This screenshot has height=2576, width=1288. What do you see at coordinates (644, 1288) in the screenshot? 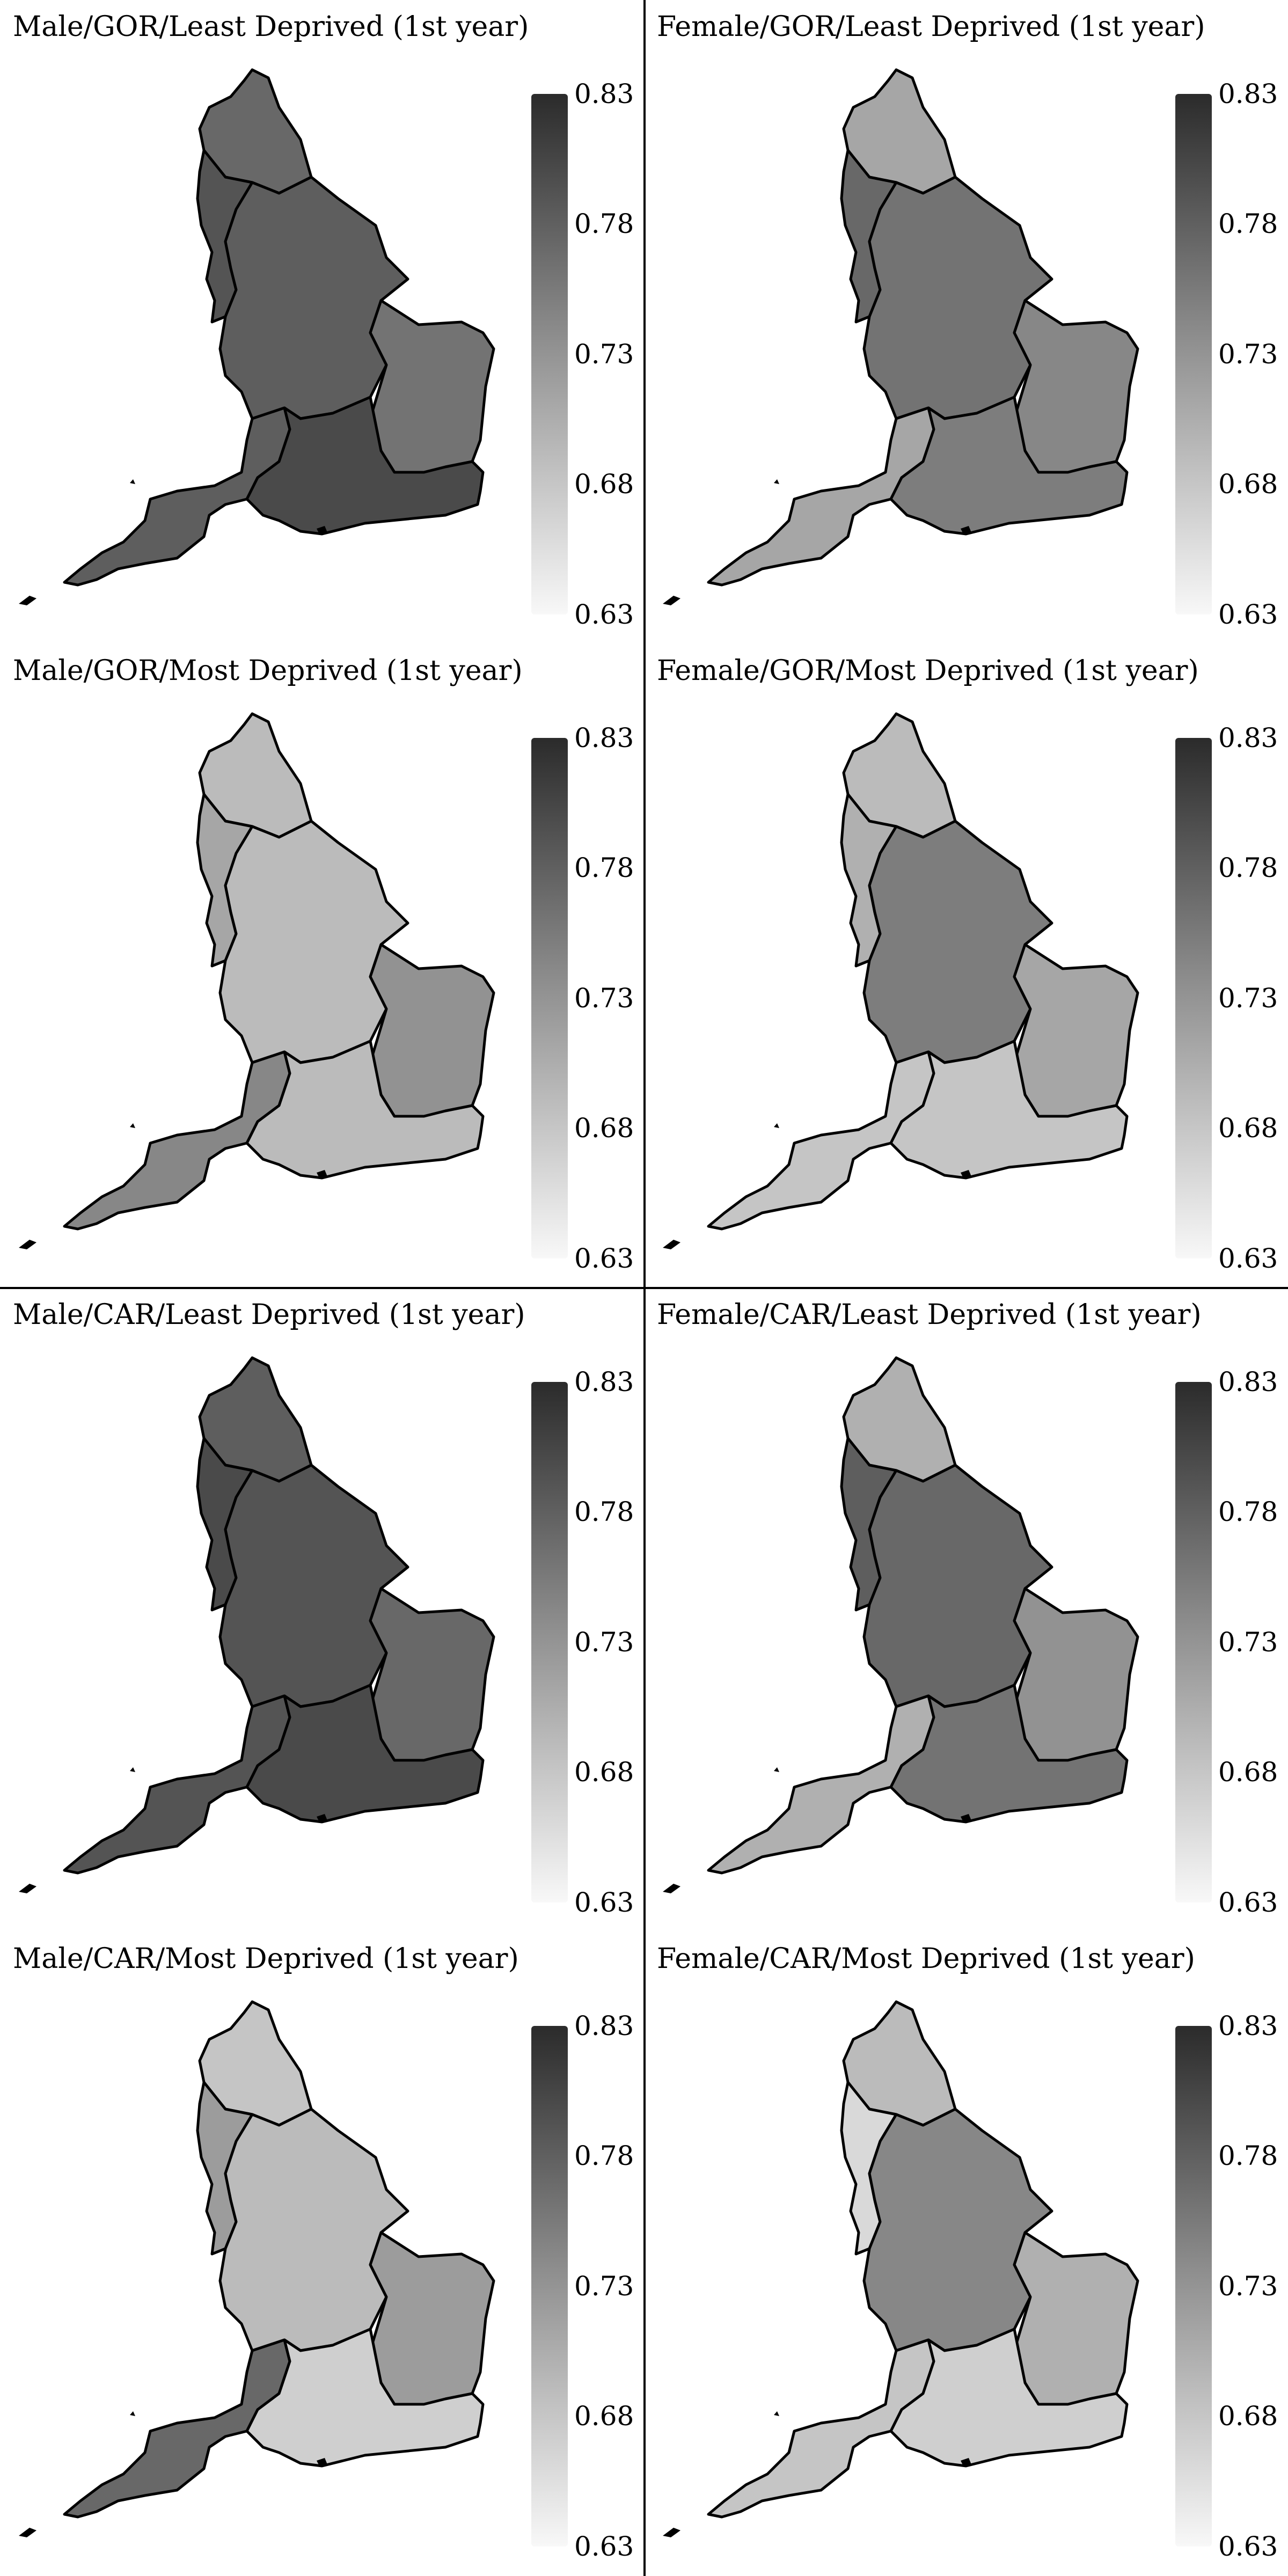
I see `horizontal-divider` at bounding box center [644, 1288].